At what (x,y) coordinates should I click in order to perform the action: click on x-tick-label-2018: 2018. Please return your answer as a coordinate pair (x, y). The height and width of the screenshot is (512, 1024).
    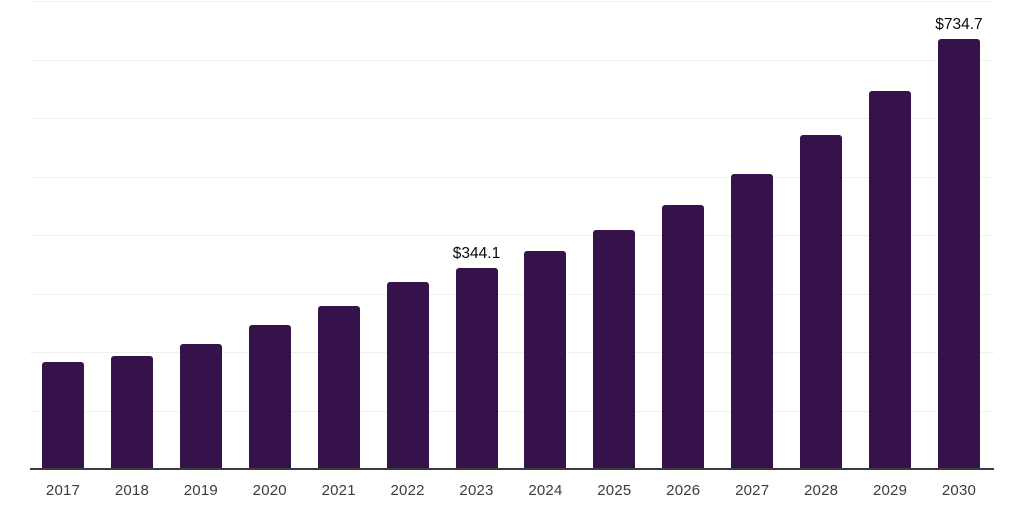
    Looking at the image, I should click on (131, 490).